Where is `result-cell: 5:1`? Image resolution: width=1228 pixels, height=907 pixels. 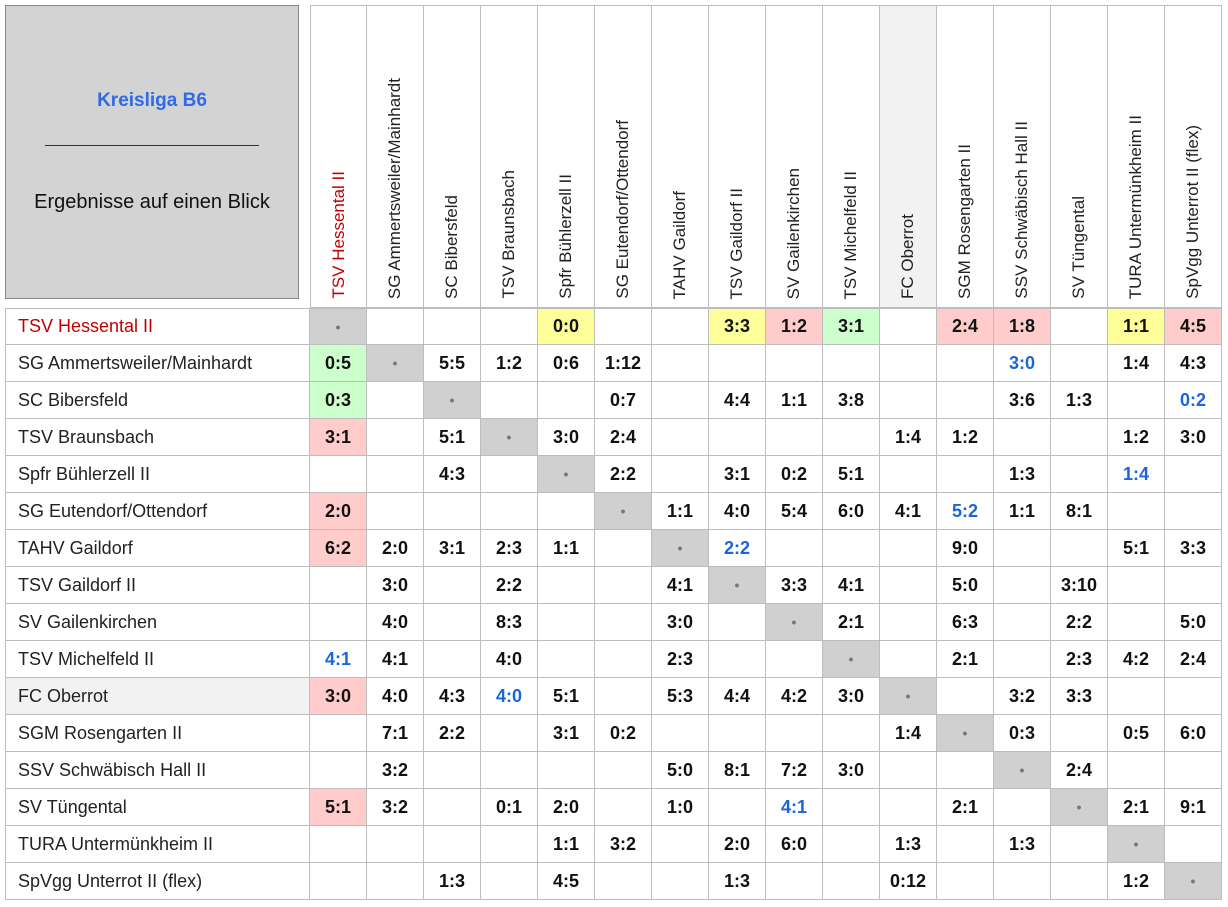 result-cell: 5:1 is located at coordinates (452, 437).